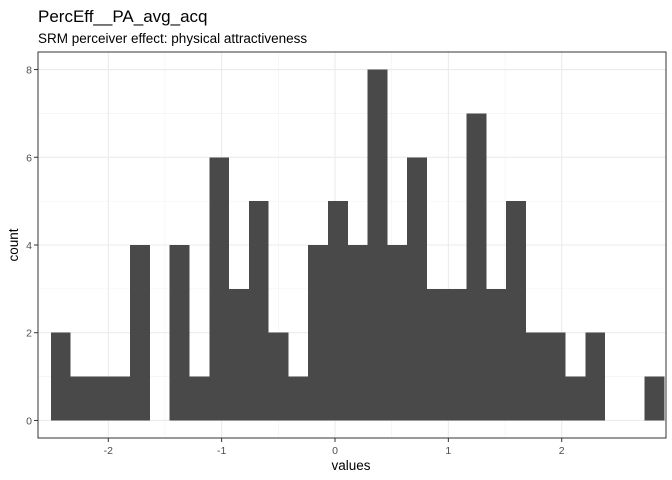 The image size is (672, 480). I want to click on x-axis-ticks: -2 -1 0 1 2, so click(334, 447).